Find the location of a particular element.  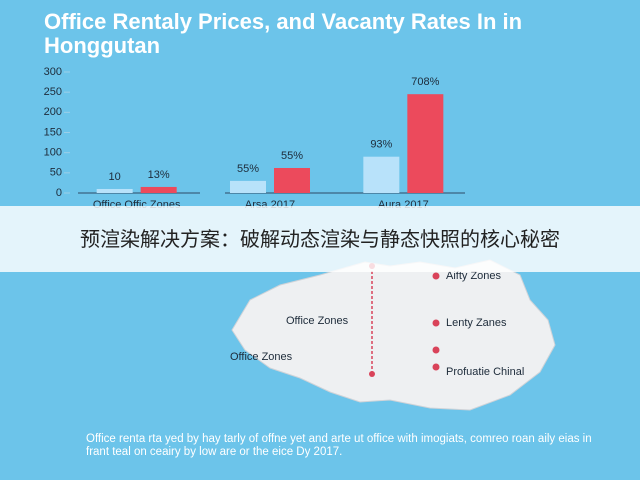

y-tick-label: 0 is located at coordinates (59, 193).